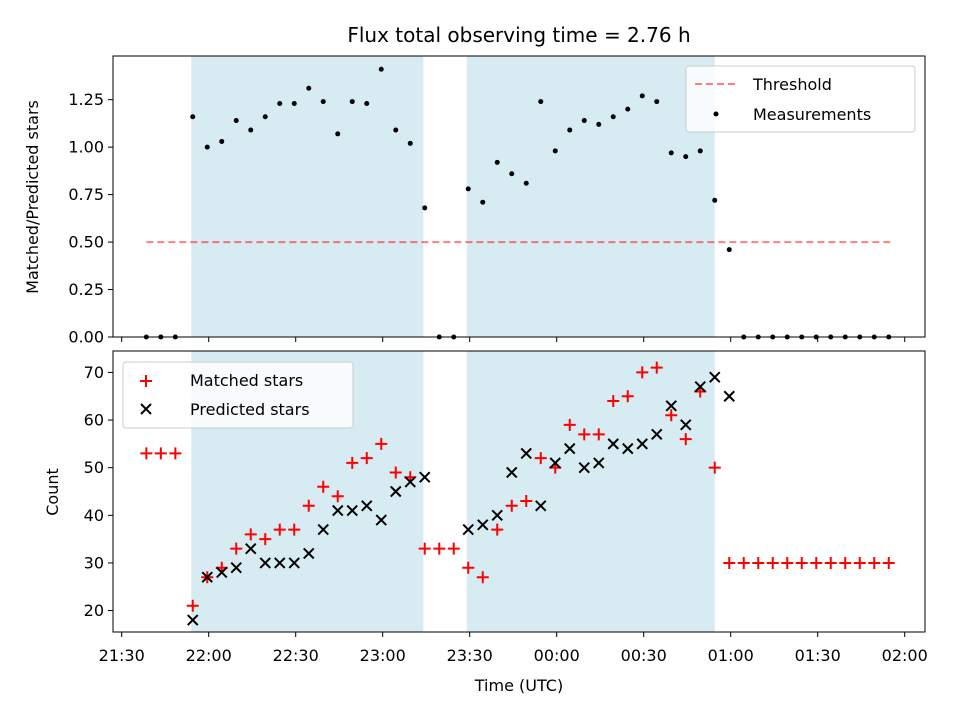 This screenshot has height=720, width=960. What do you see at coordinates (94, 372) in the screenshot?
I see `y-tick-label: 70` at bounding box center [94, 372].